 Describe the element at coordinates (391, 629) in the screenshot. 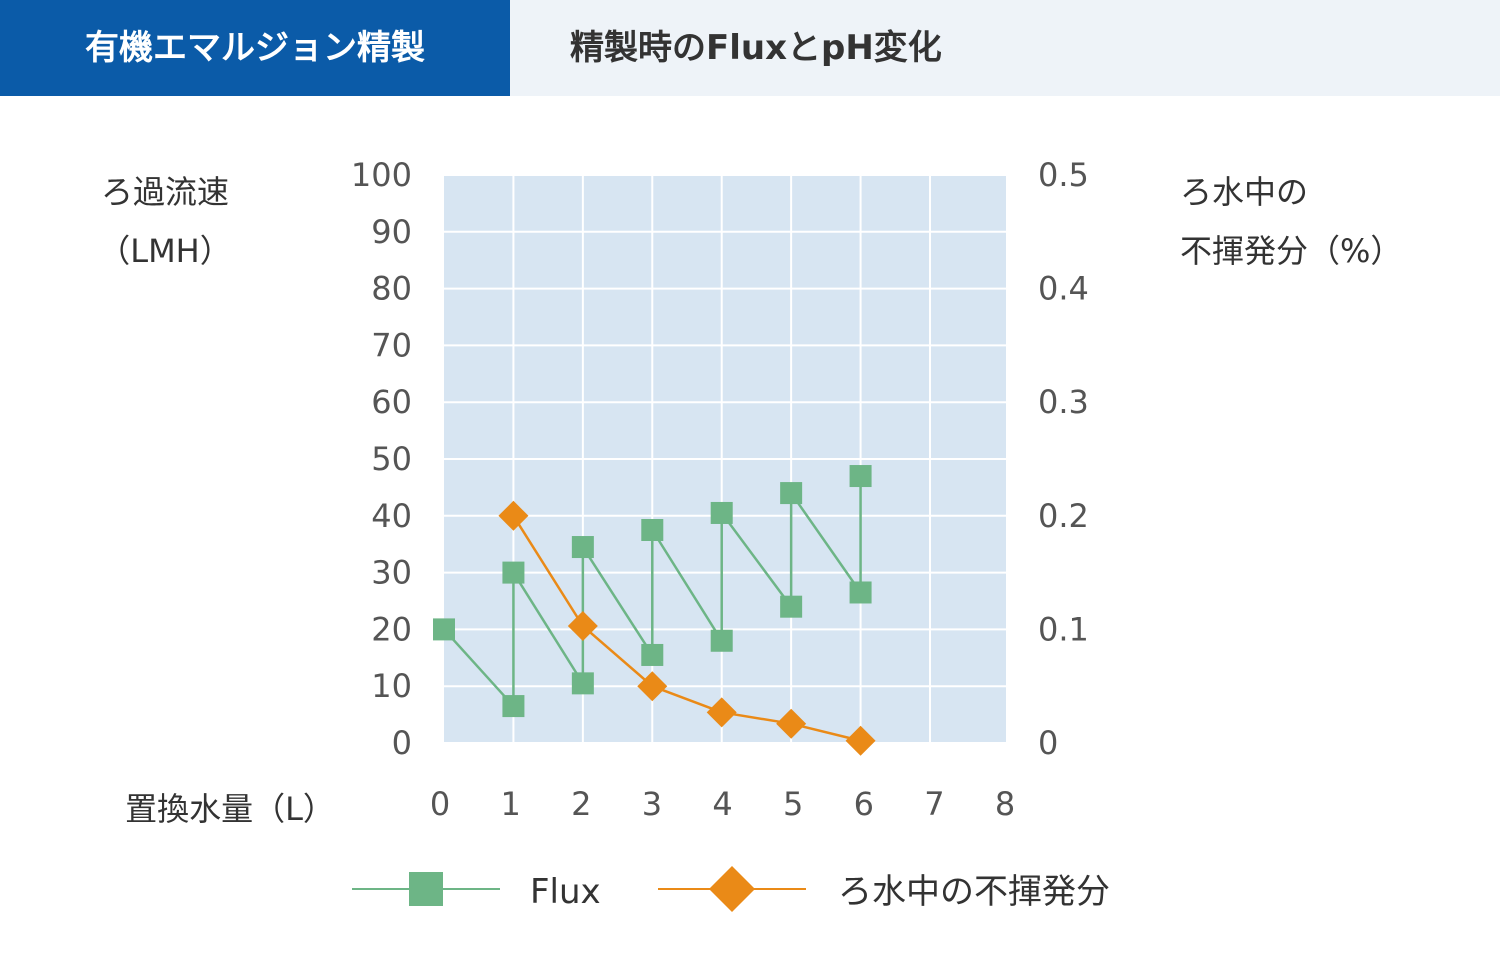

I see `y-left-tick-label: 20` at that location.